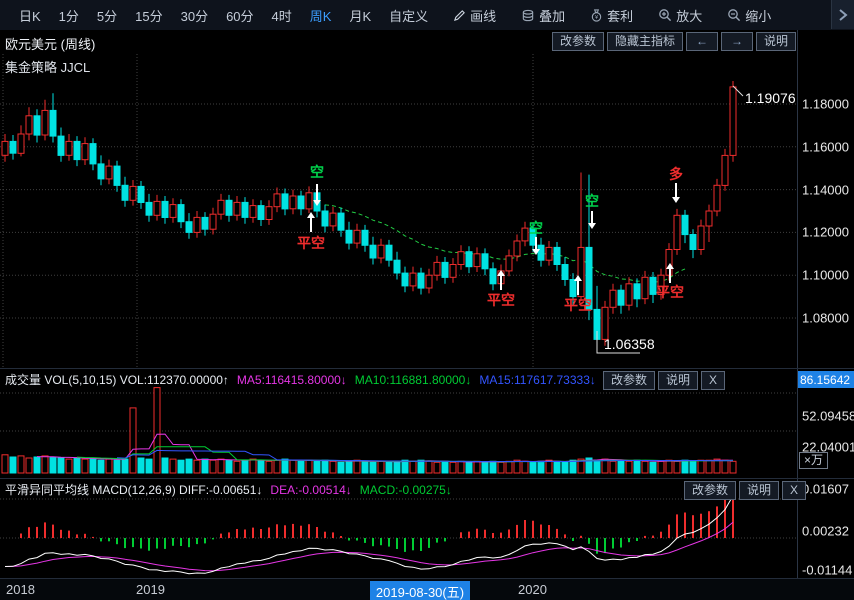 The image size is (854, 600). Describe the element at coordinates (528, 15) in the screenshot. I see `overlay-icon` at that location.